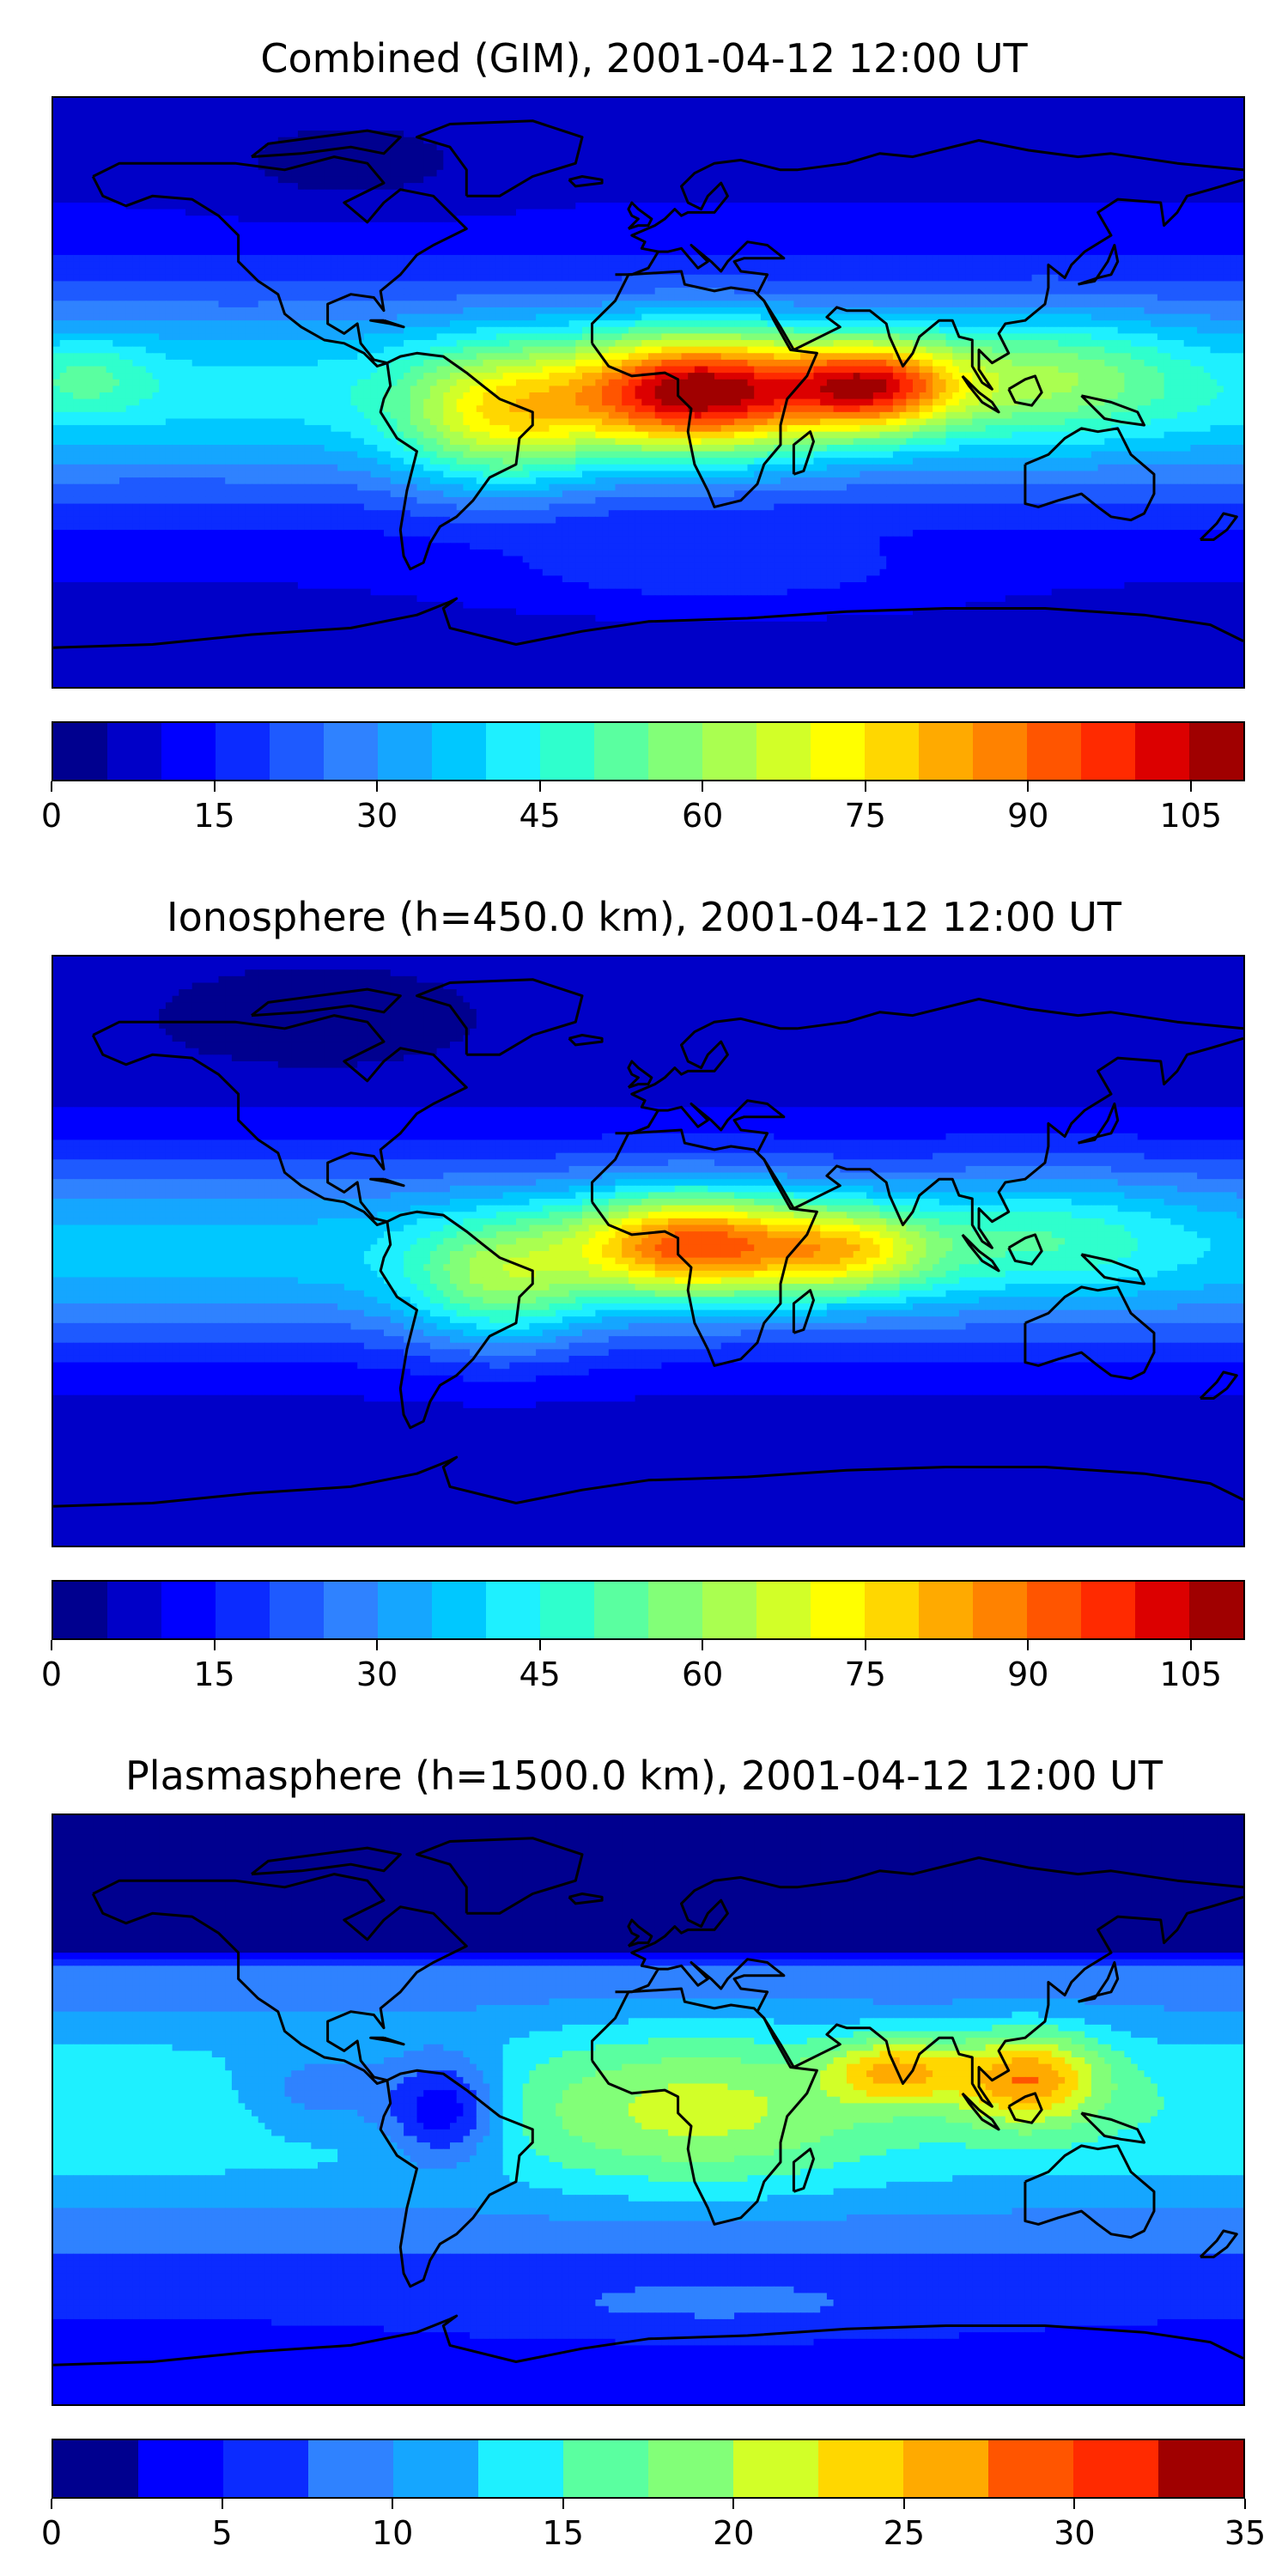 This screenshot has height=2576, width=1288. What do you see at coordinates (1245, 2533) in the screenshot?
I see `colorbar-tick-label: 35` at bounding box center [1245, 2533].